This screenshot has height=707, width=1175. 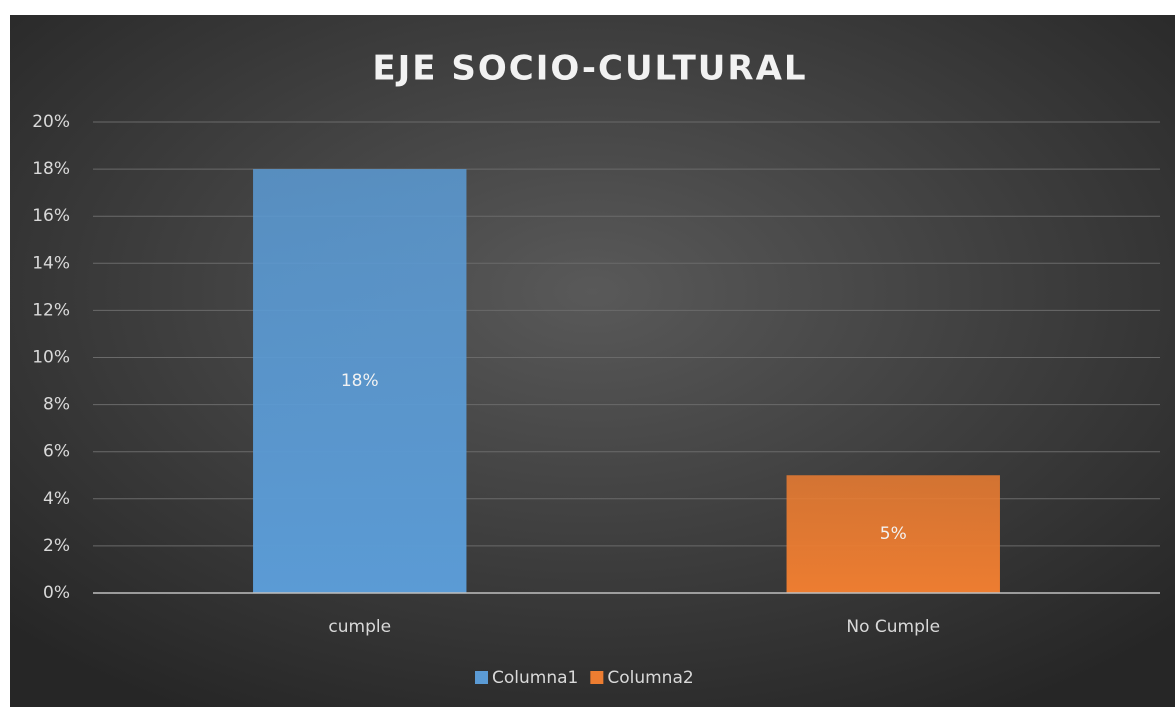 I want to click on data-label: 18%, so click(x=360, y=381).